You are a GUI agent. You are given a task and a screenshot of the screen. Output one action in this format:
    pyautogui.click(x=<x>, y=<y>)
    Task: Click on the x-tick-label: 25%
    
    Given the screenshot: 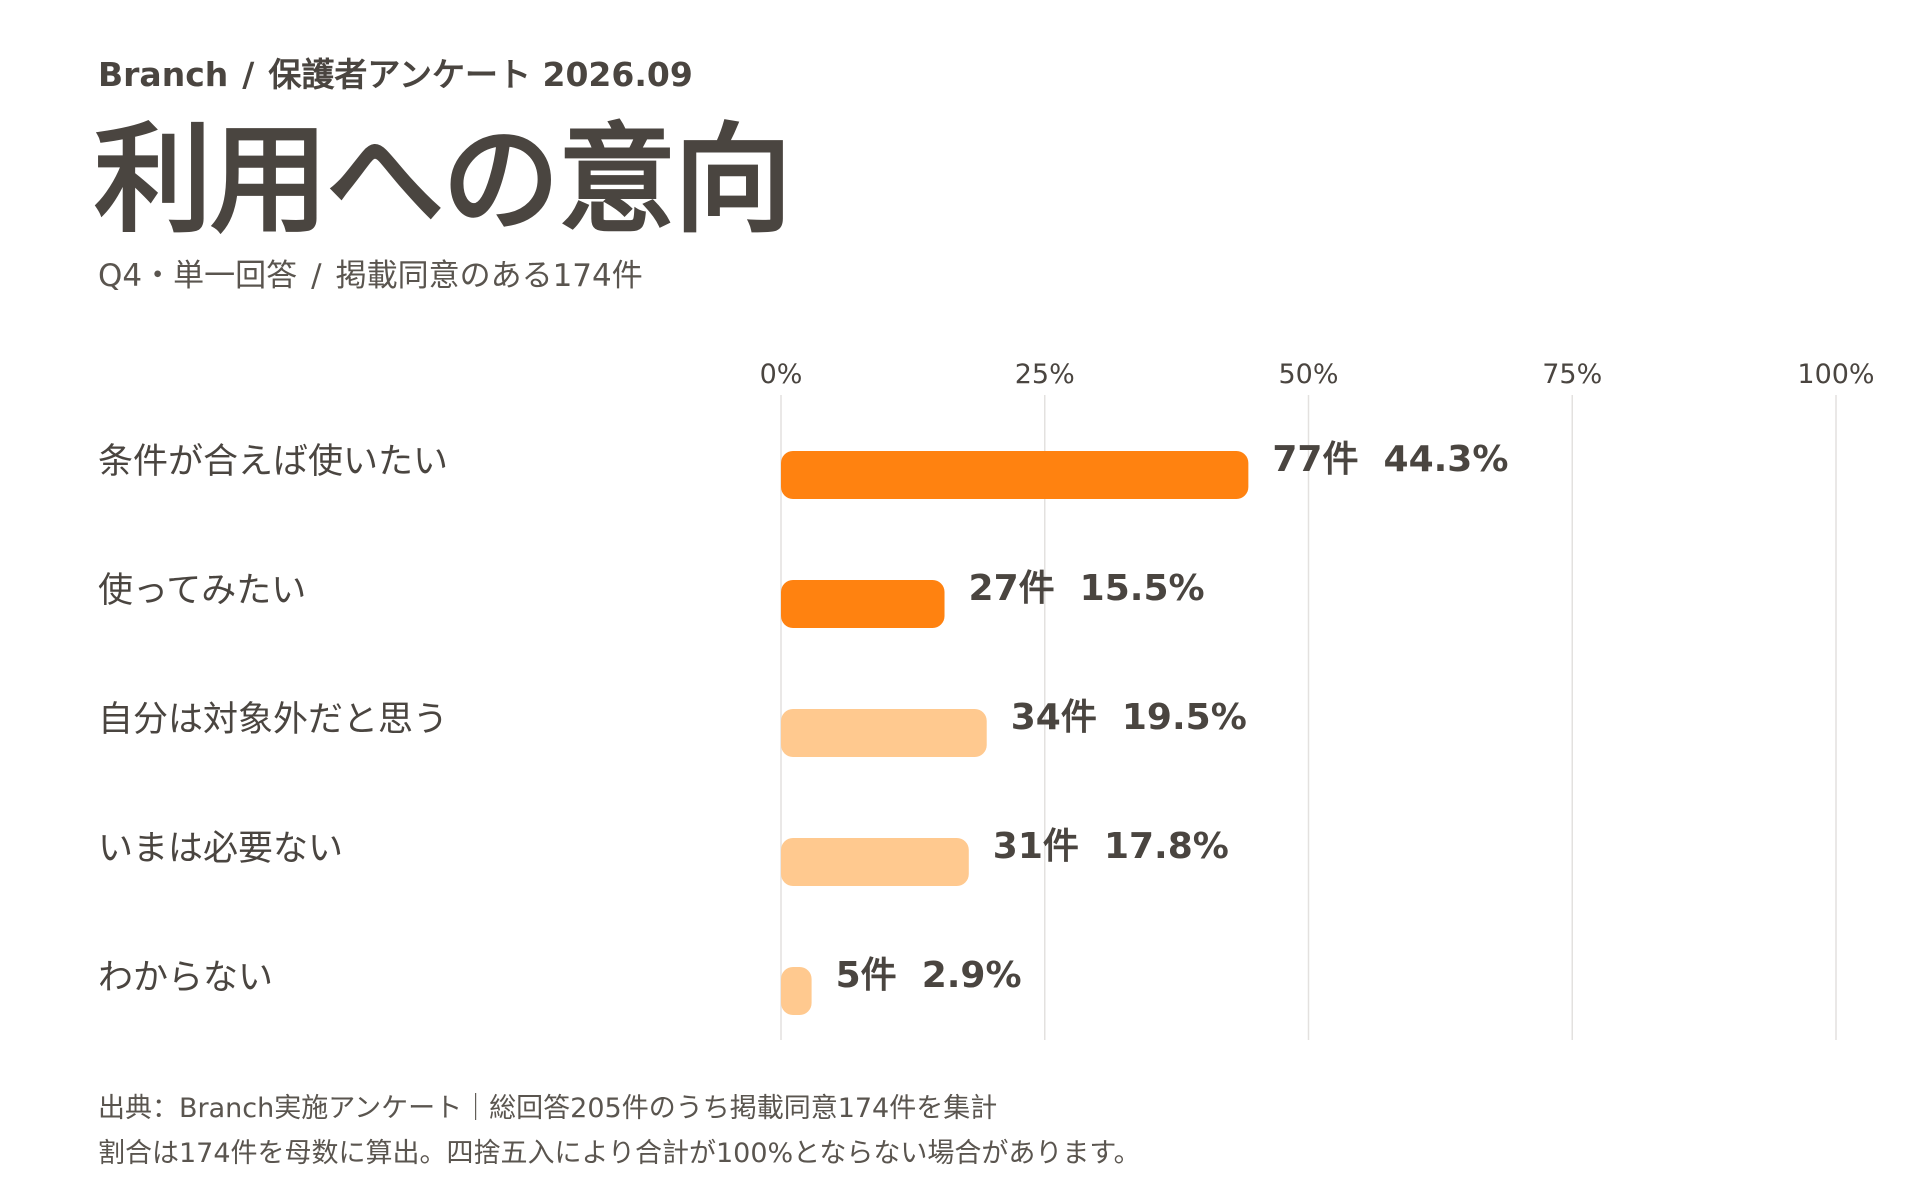 What is the action you would take?
    pyautogui.click(x=1045, y=374)
    